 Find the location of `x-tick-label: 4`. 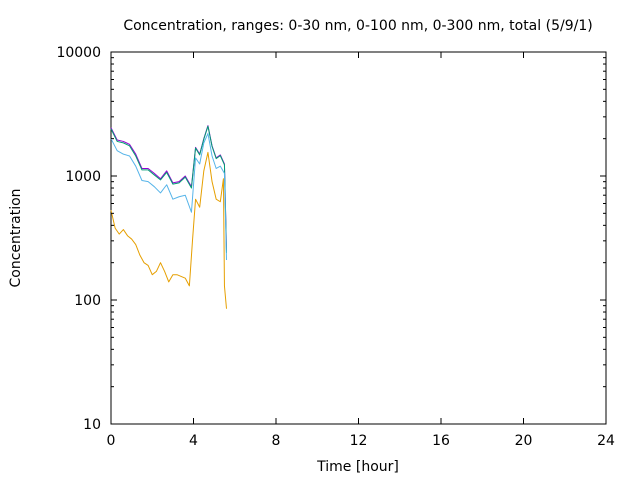

x-tick-label: 4 is located at coordinates (193, 441).